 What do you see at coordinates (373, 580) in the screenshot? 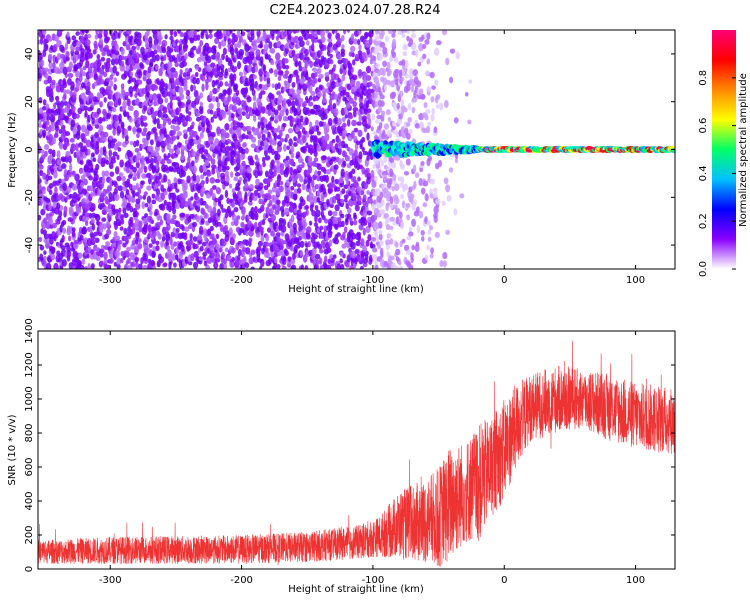
I see `x-tick-label: -100` at bounding box center [373, 580].